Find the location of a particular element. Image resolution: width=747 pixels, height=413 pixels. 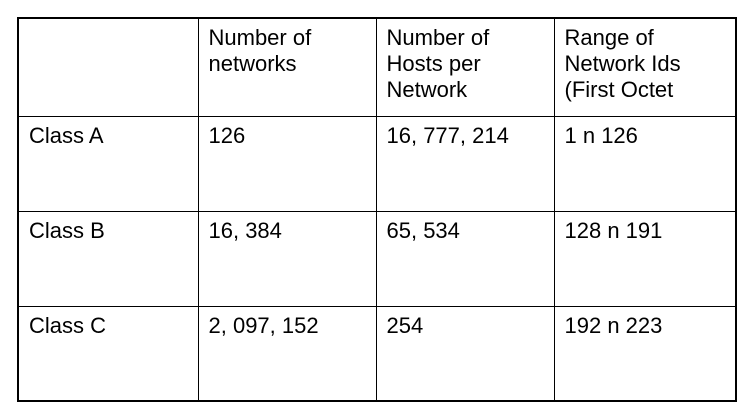

networks-cell: 16, 384 is located at coordinates (287, 258).